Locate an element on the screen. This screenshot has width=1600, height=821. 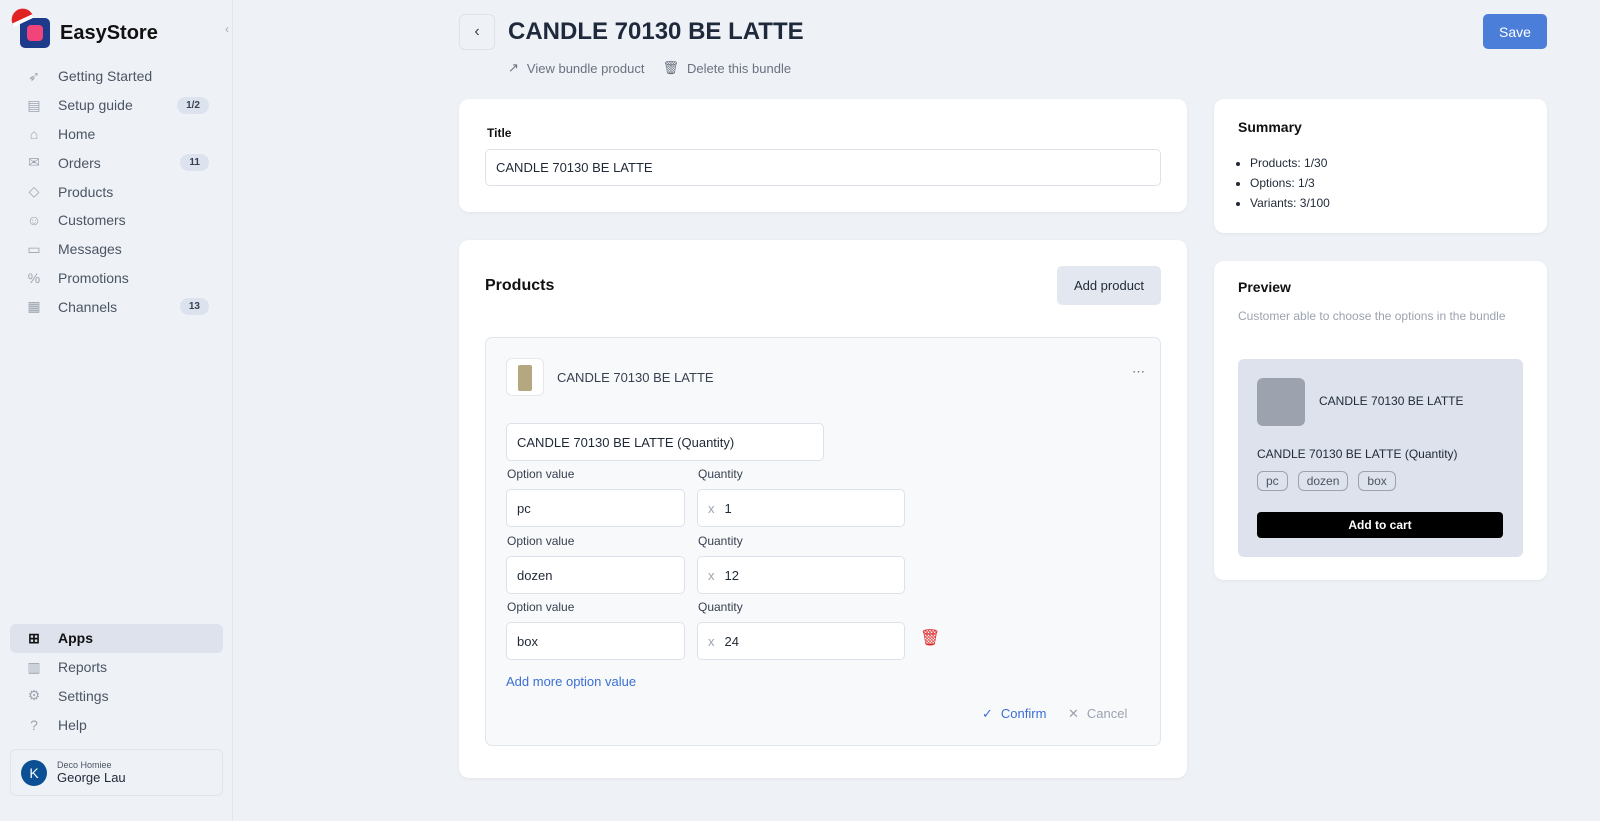
title-card: Title CANDLE 70130 BE LATTE is located at coordinates (823, 155).